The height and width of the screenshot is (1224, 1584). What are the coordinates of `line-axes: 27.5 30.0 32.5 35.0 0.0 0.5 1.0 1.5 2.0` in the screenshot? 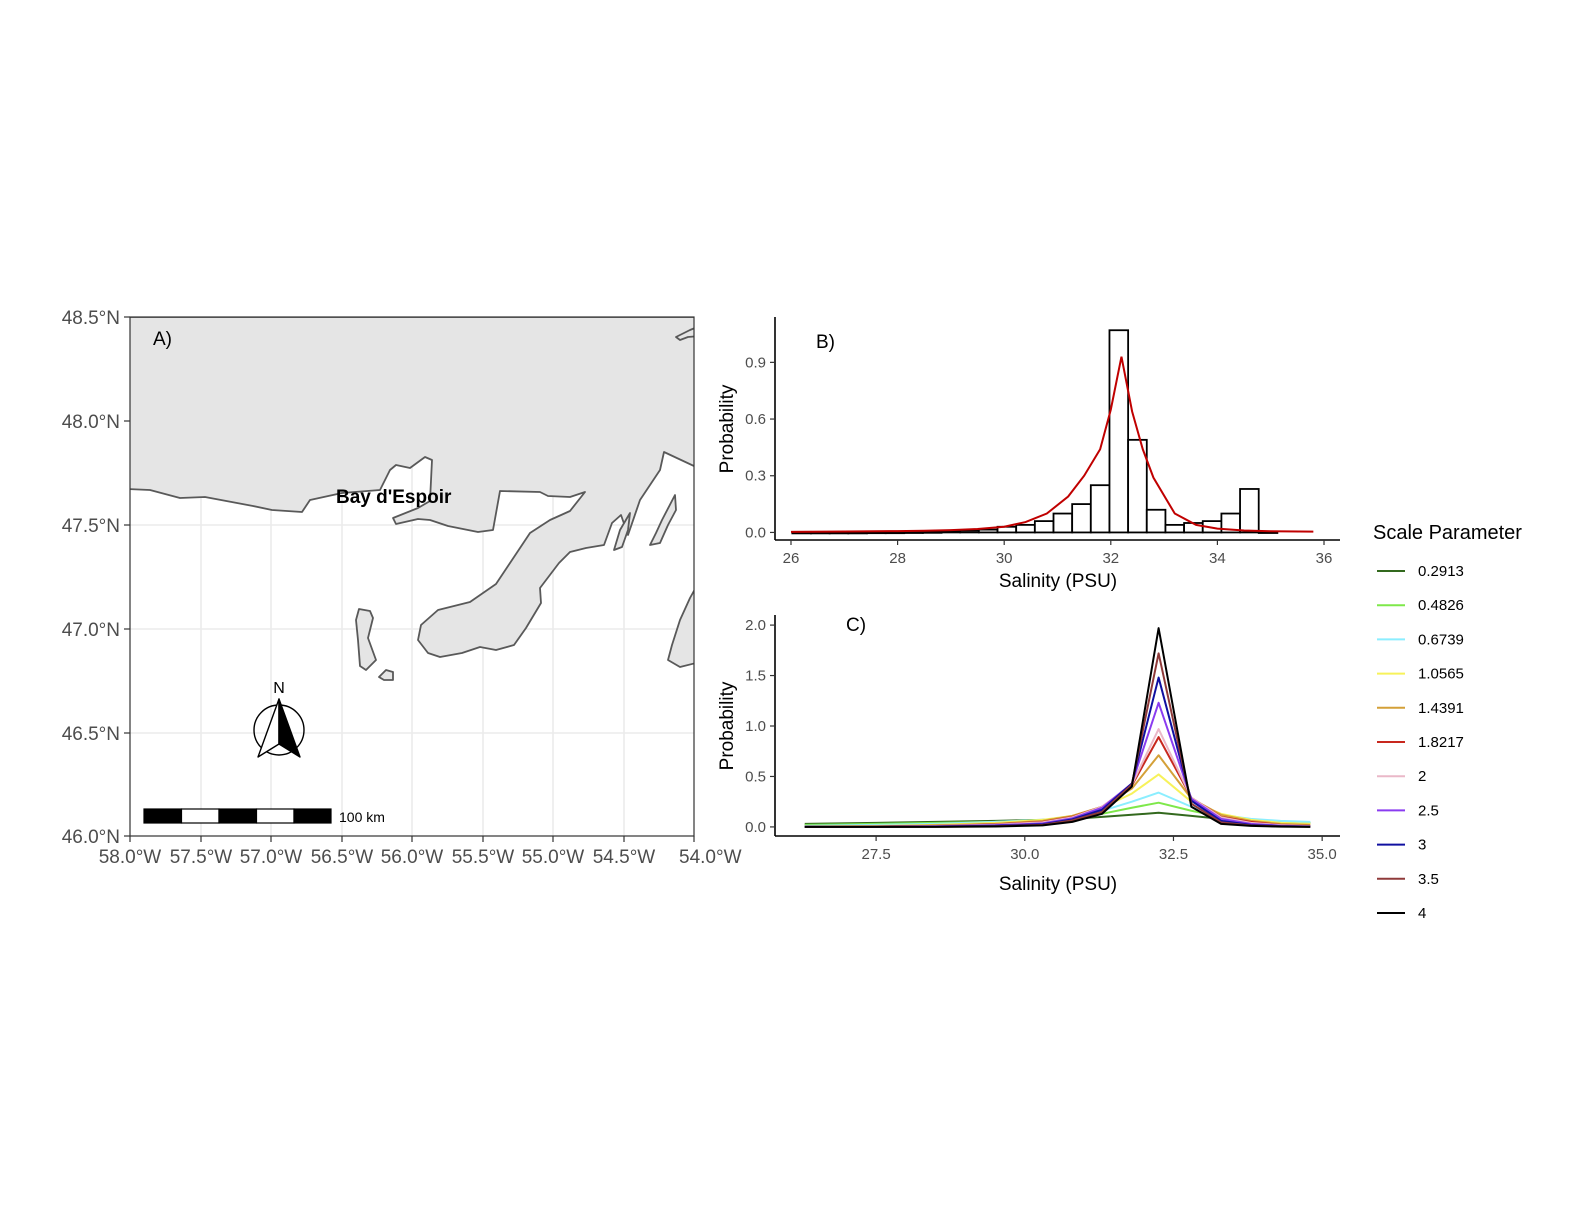 It's located at (1042, 739).